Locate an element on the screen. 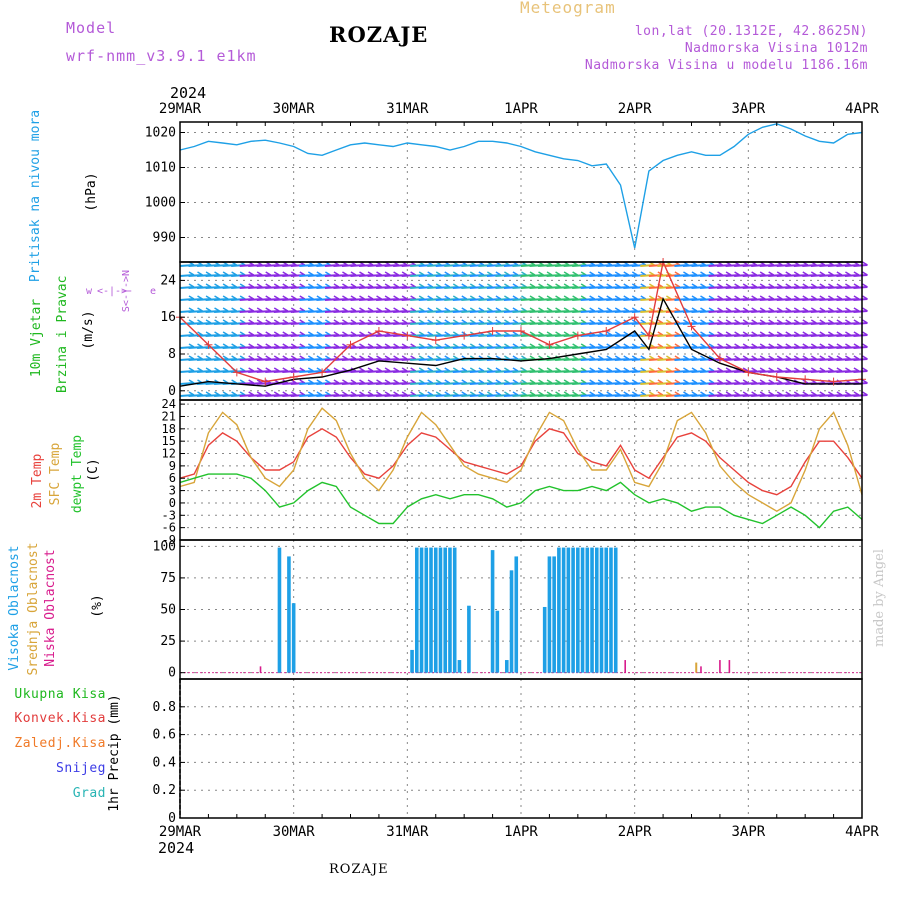 This screenshot has width=900, height=900. legend-konvek-kisa: Konvek.Kisa is located at coordinates (60, 718).